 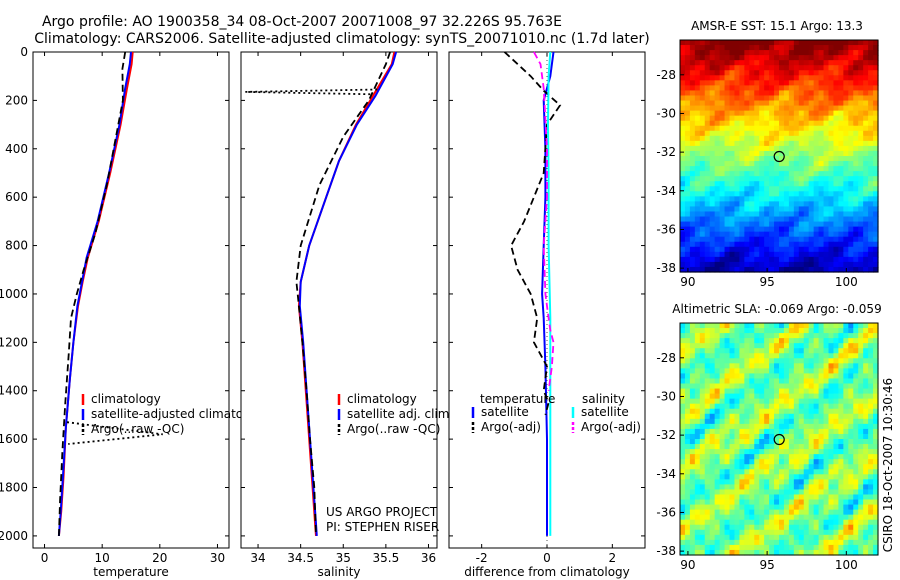 What do you see at coordinates (400, 414) in the screenshot?
I see `legend-label: satellite adj. clim.` at bounding box center [400, 414].